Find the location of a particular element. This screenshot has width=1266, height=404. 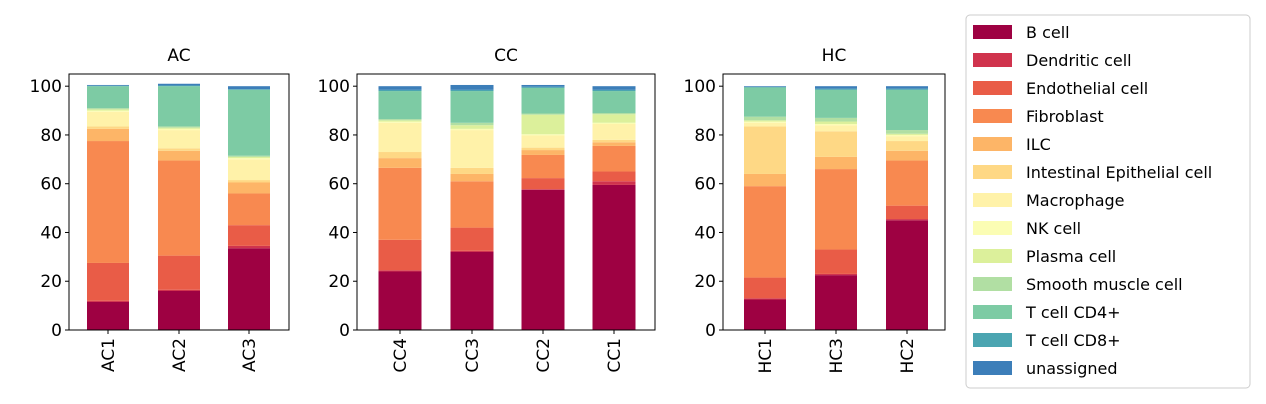

legend-swatch-t-cell-cd4- is located at coordinates (992, 312).